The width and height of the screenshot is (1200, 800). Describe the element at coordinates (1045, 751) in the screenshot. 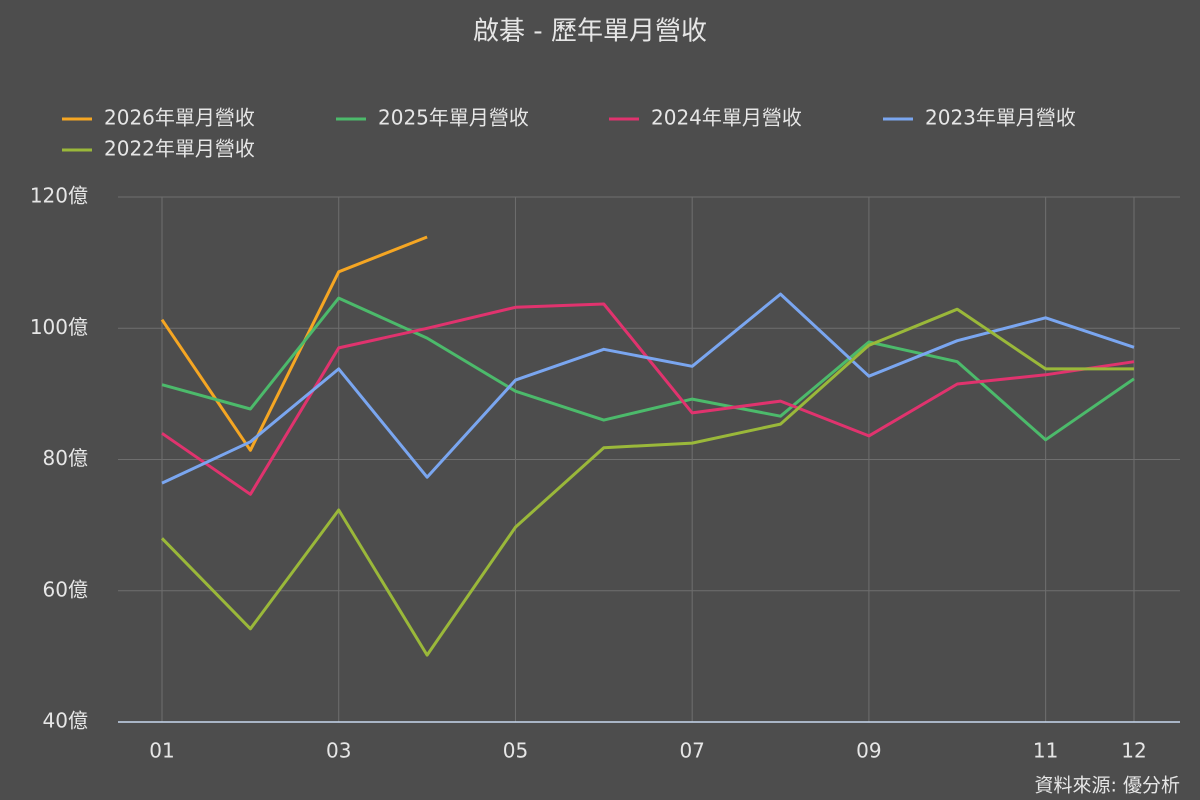

I see `x-tick-label: 11` at that location.